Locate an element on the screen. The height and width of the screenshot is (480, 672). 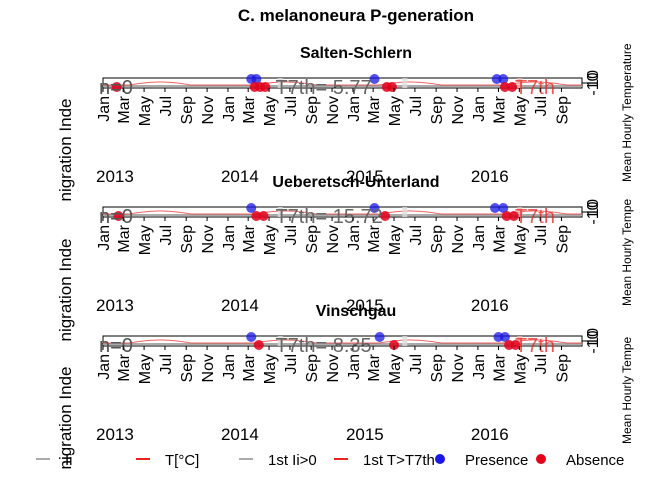
legend-item: Absence is located at coordinates (580, 460).